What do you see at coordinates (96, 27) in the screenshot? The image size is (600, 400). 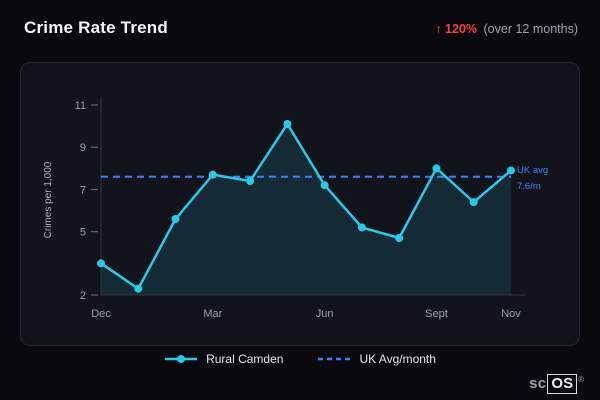 I see `page-title: Crime Rate Trend` at bounding box center [96, 27].